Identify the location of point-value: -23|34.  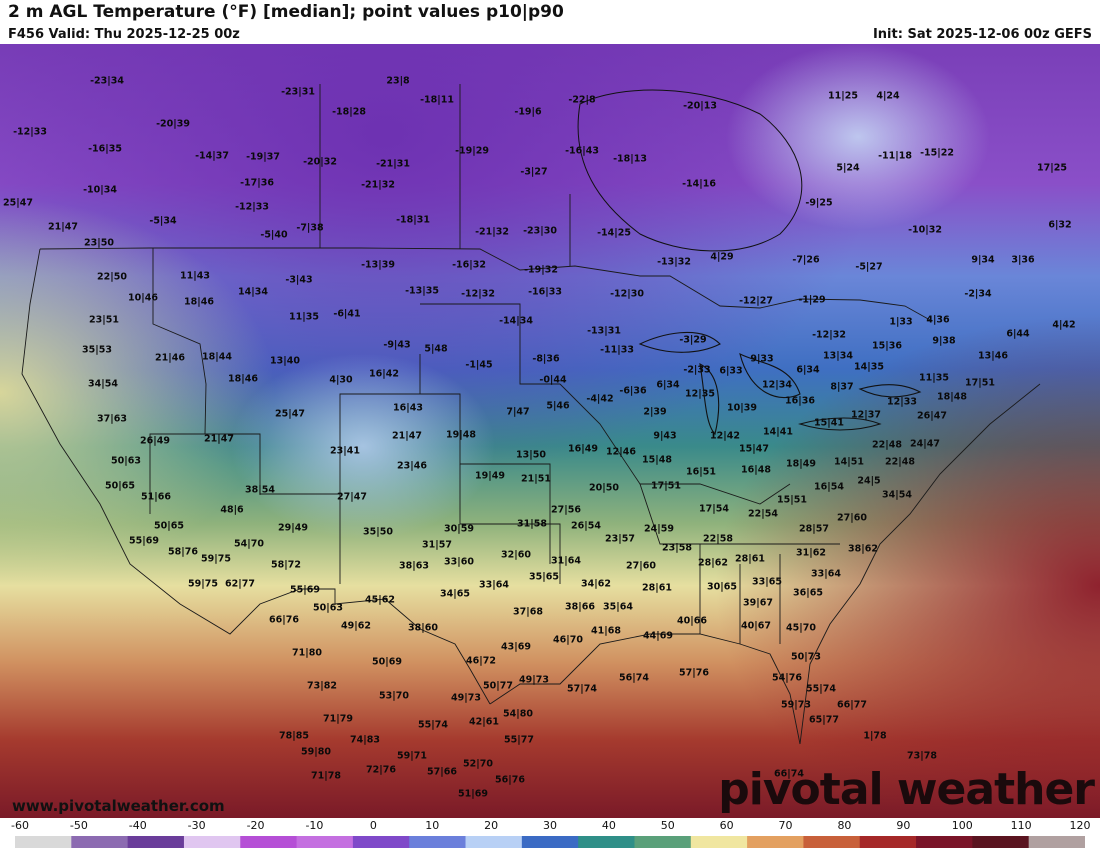
(107, 81).